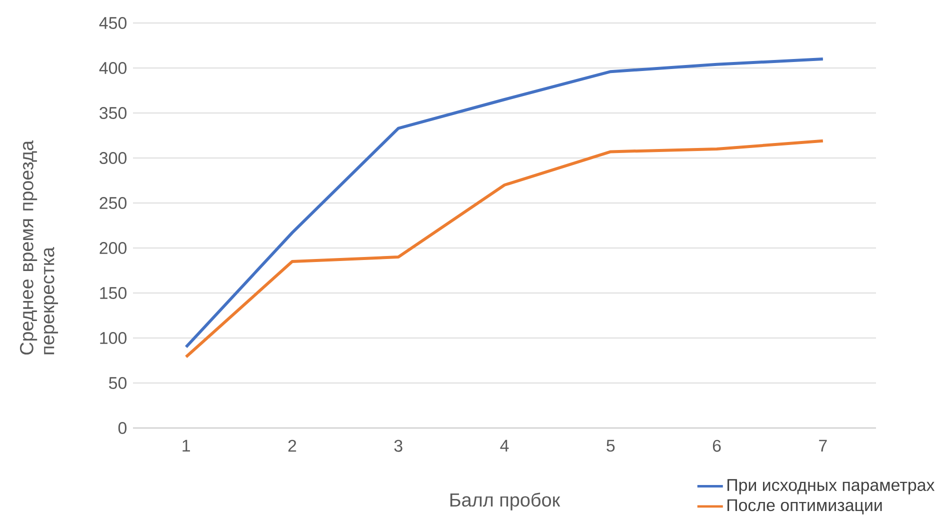 This screenshot has width=944, height=522. I want to click on x-axis-title: Балл пробок, so click(505, 501).